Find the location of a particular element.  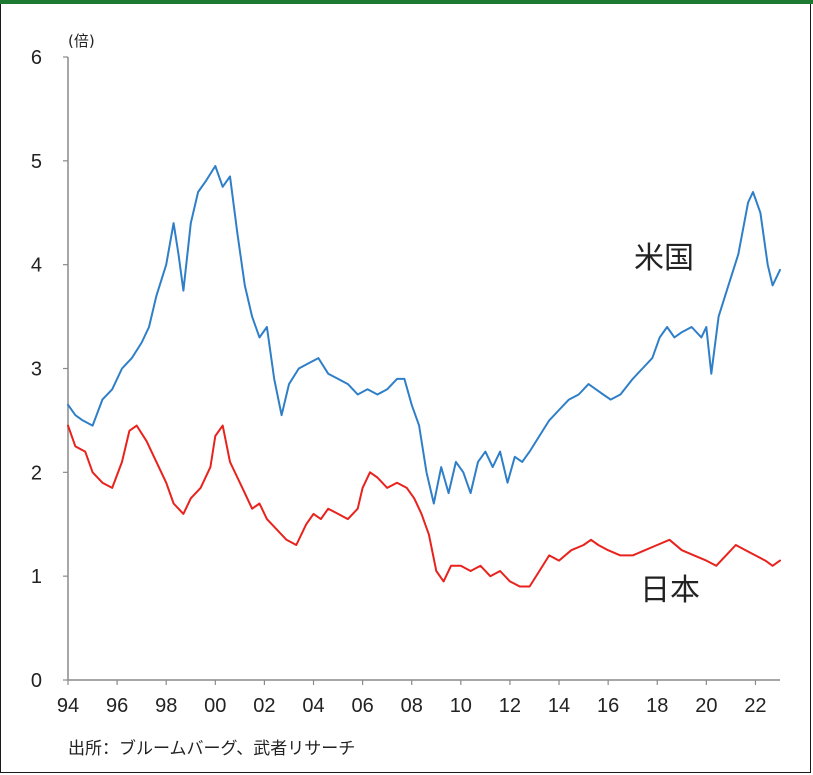

x-tick-label: 16 is located at coordinates (608, 706).